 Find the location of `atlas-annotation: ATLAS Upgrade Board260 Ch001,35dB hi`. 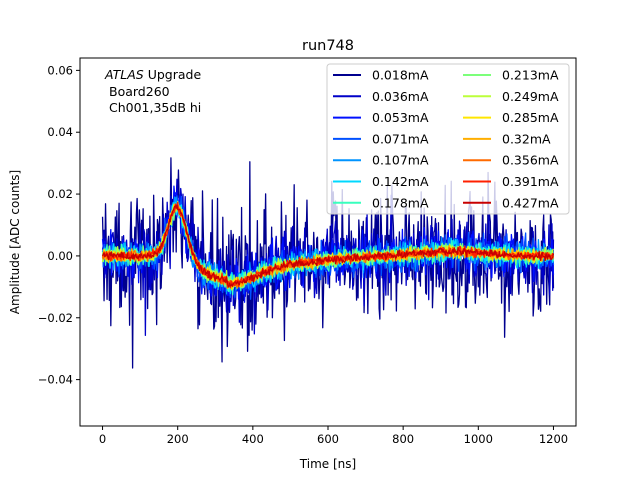

atlas-annotation: ATLAS Upgrade Board260 Ch001,35dB hi is located at coordinates (152, 91).